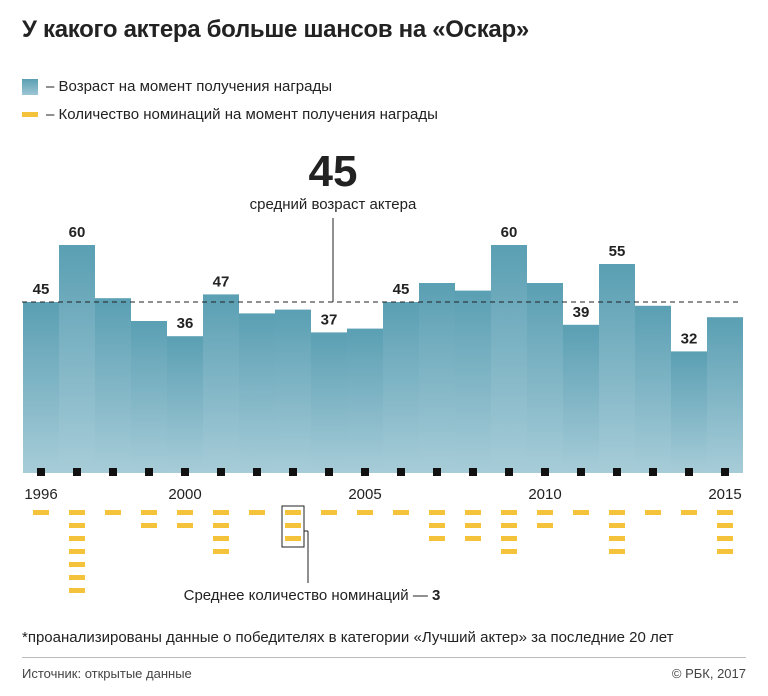 This screenshot has height=696, width=768. I want to click on year-label-2010: 2010, so click(544, 494).